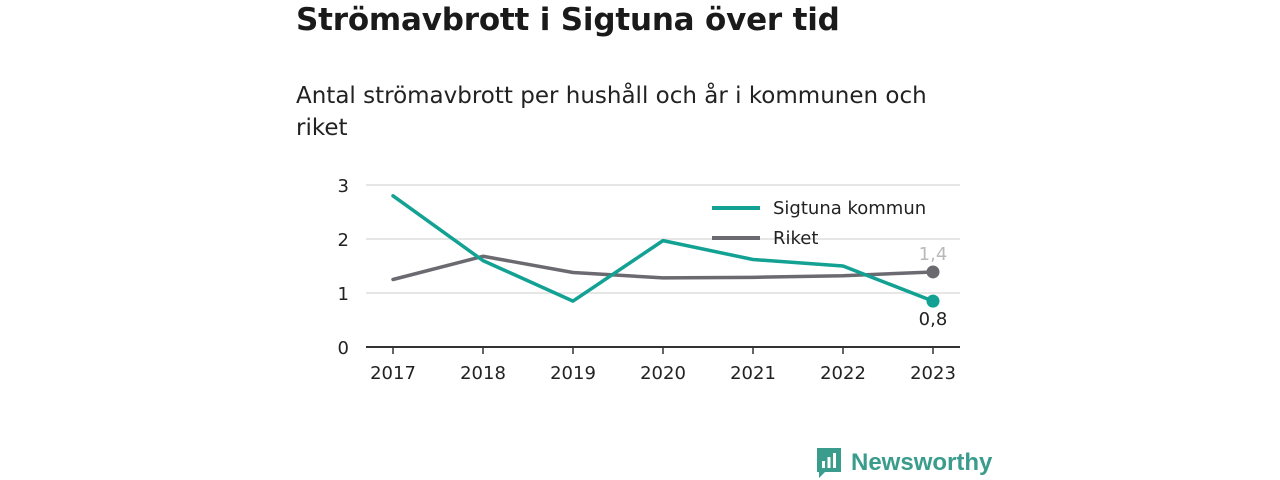 This screenshot has width=1280, height=480. Describe the element at coordinates (922, 462) in the screenshot. I see `brand-name: Newsworthy` at that location.